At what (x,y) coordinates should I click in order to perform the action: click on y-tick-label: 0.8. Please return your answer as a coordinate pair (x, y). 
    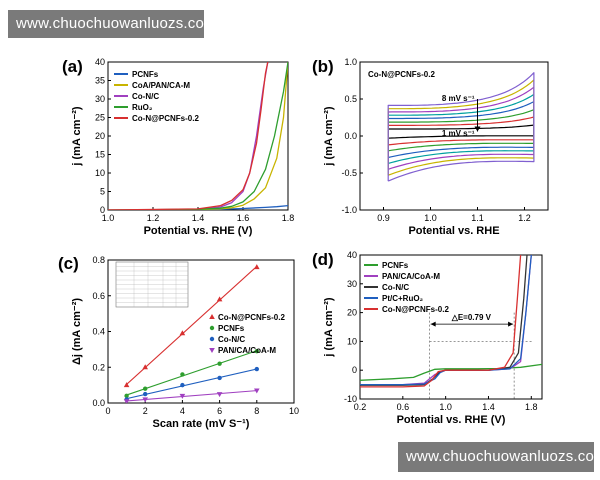
    Looking at the image, I should click on (98, 260).